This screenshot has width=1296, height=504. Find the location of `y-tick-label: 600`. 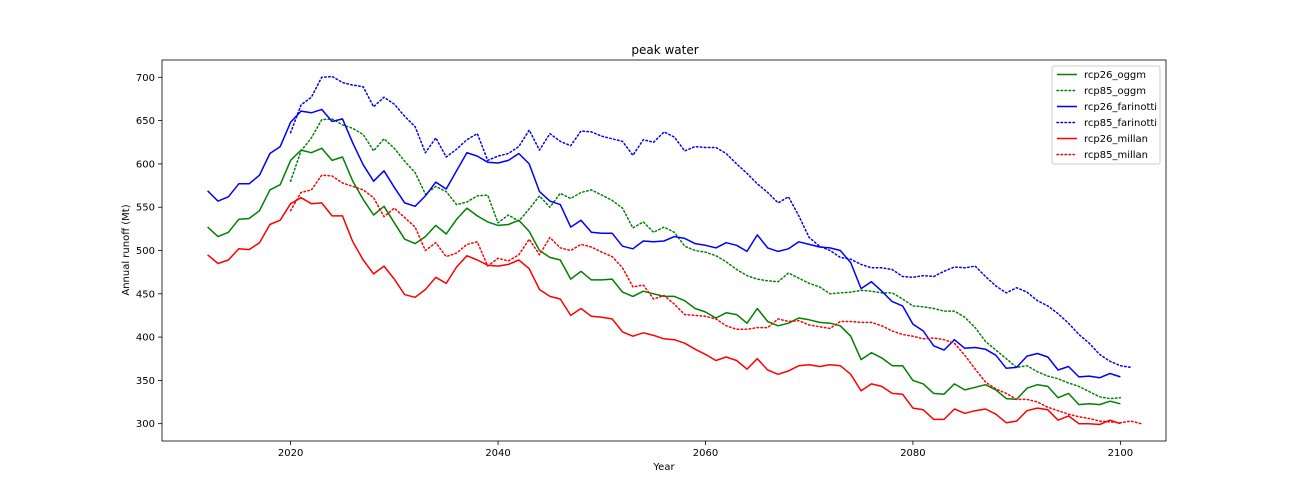

y-tick-label: 600 is located at coordinates (145, 164).